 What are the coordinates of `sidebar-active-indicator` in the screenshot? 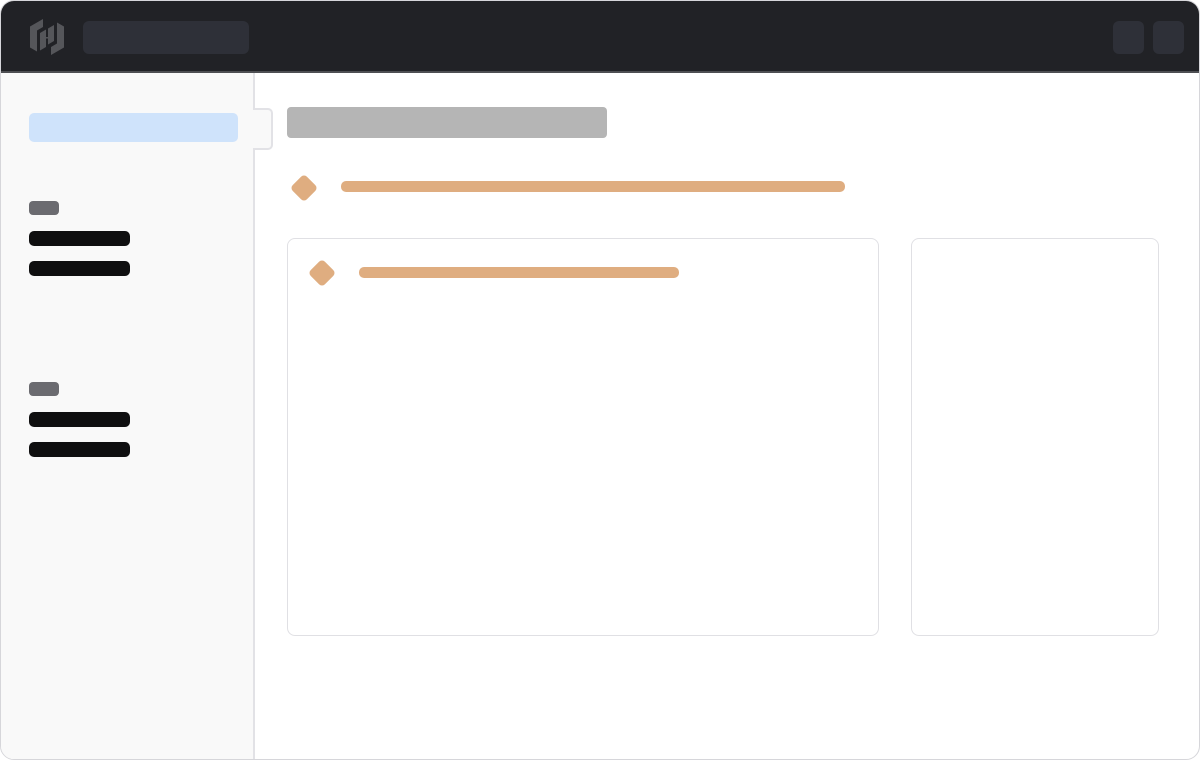 It's located at (263, 129).